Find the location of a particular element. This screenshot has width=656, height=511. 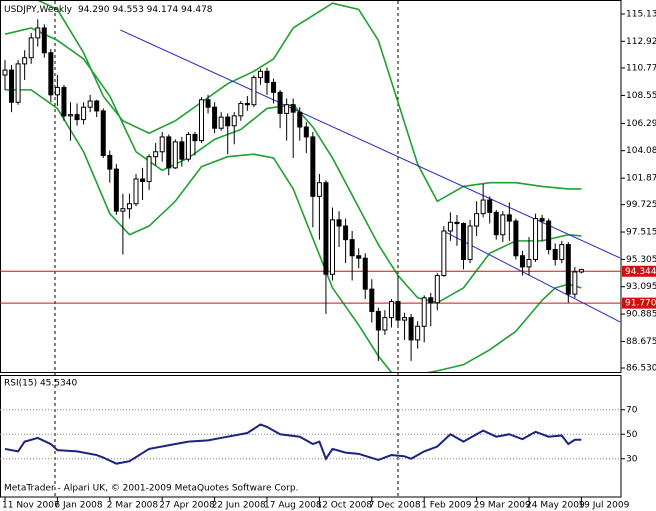

x-tick-label: 17 Aug 2008 is located at coordinates (293, 506).